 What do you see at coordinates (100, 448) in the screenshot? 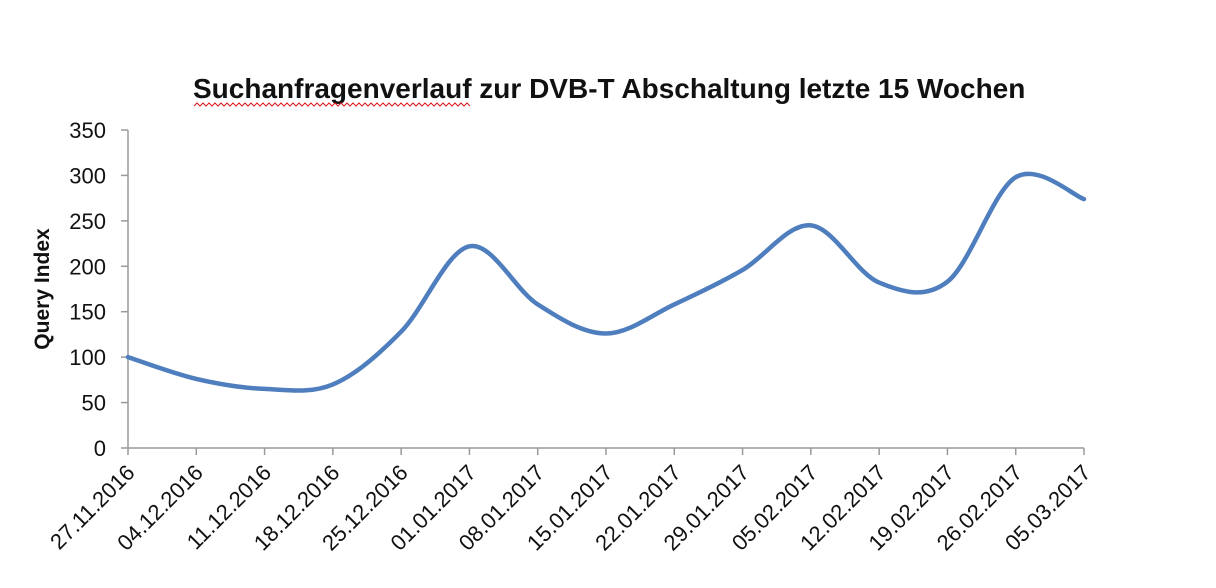
I see `y-tick-label: 0` at bounding box center [100, 448].